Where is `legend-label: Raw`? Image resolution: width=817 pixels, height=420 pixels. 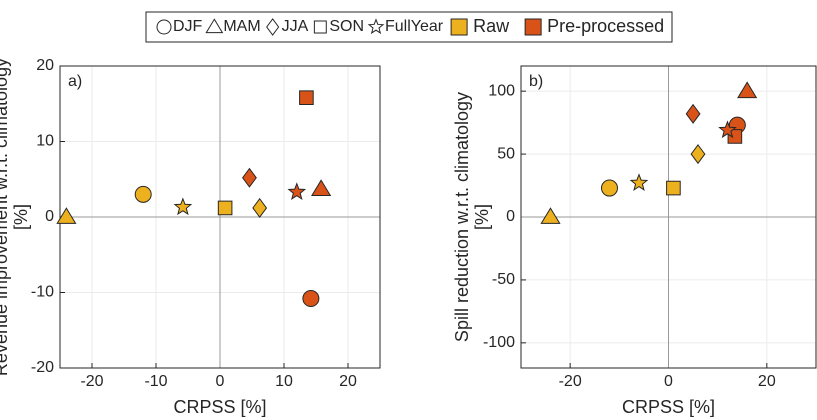
legend-label: Raw is located at coordinates (491, 26).